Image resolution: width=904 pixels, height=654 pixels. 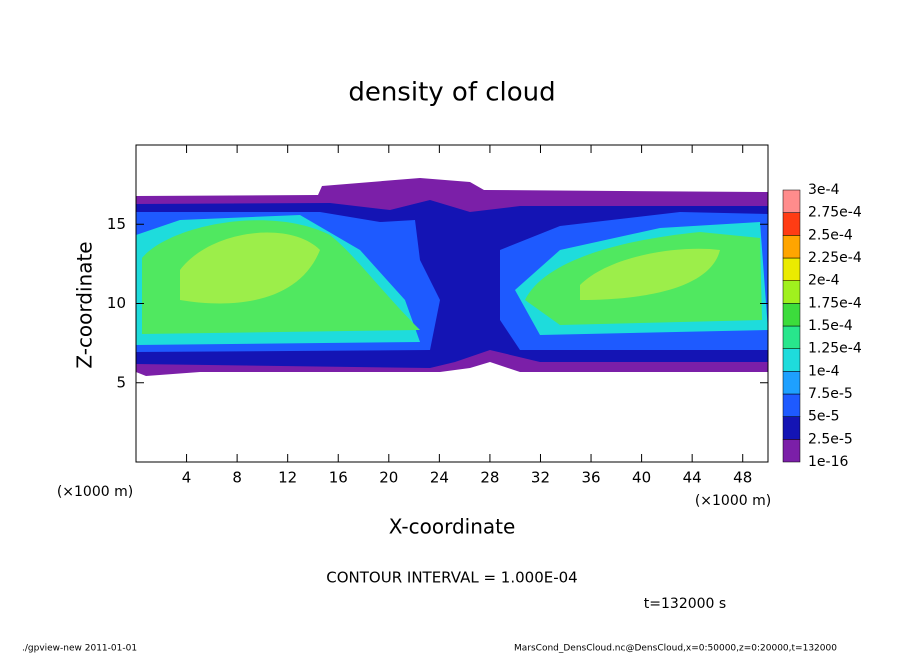 What do you see at coordinates (116, 303) in the screenshot?
I see `y-tick-label: 10` at bounding box center [116, 303].